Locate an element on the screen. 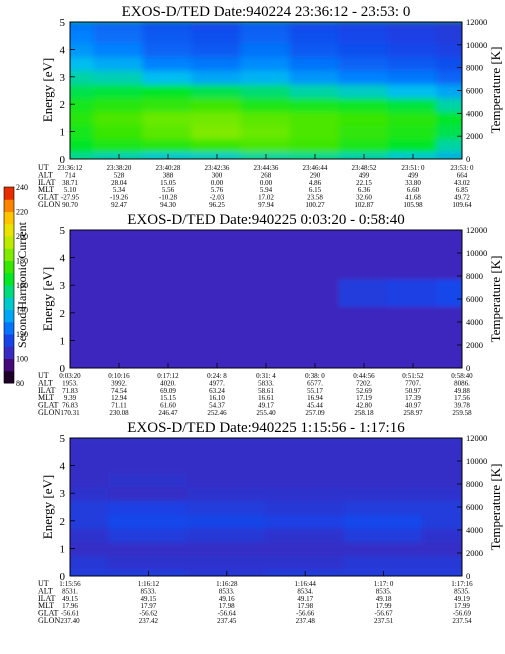 Image resolution: width=505 pixels, height=654 pixels. table-cell: 714 is located at coordinates (70, 175).